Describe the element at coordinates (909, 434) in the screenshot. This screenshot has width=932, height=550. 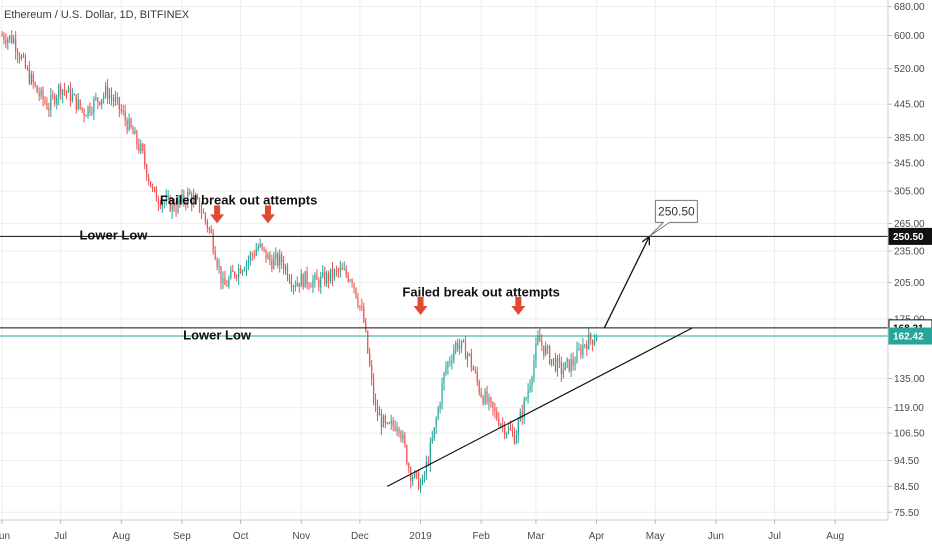
I see `price-tick-label: 106.50` at that location.